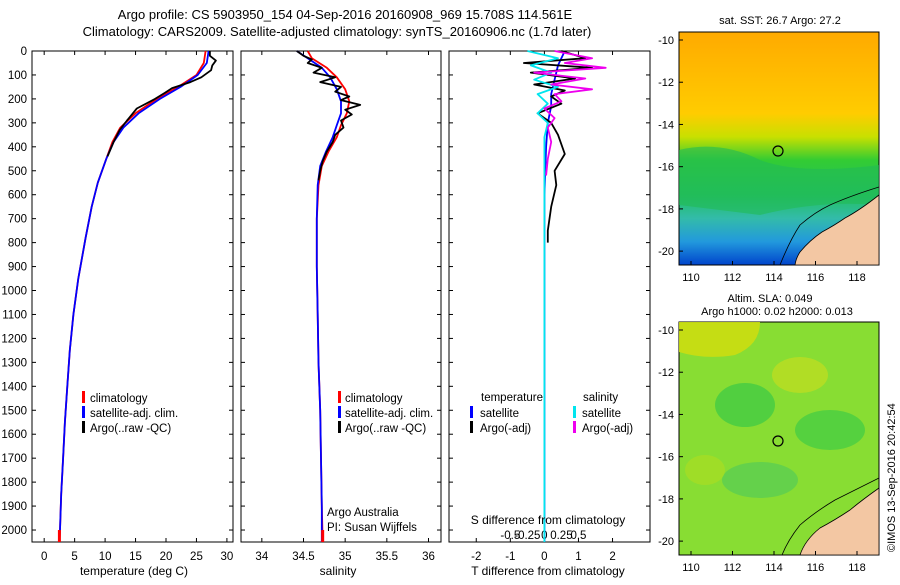  I want to click on s-difference-tick-label: 0.25, so click(561, 536).